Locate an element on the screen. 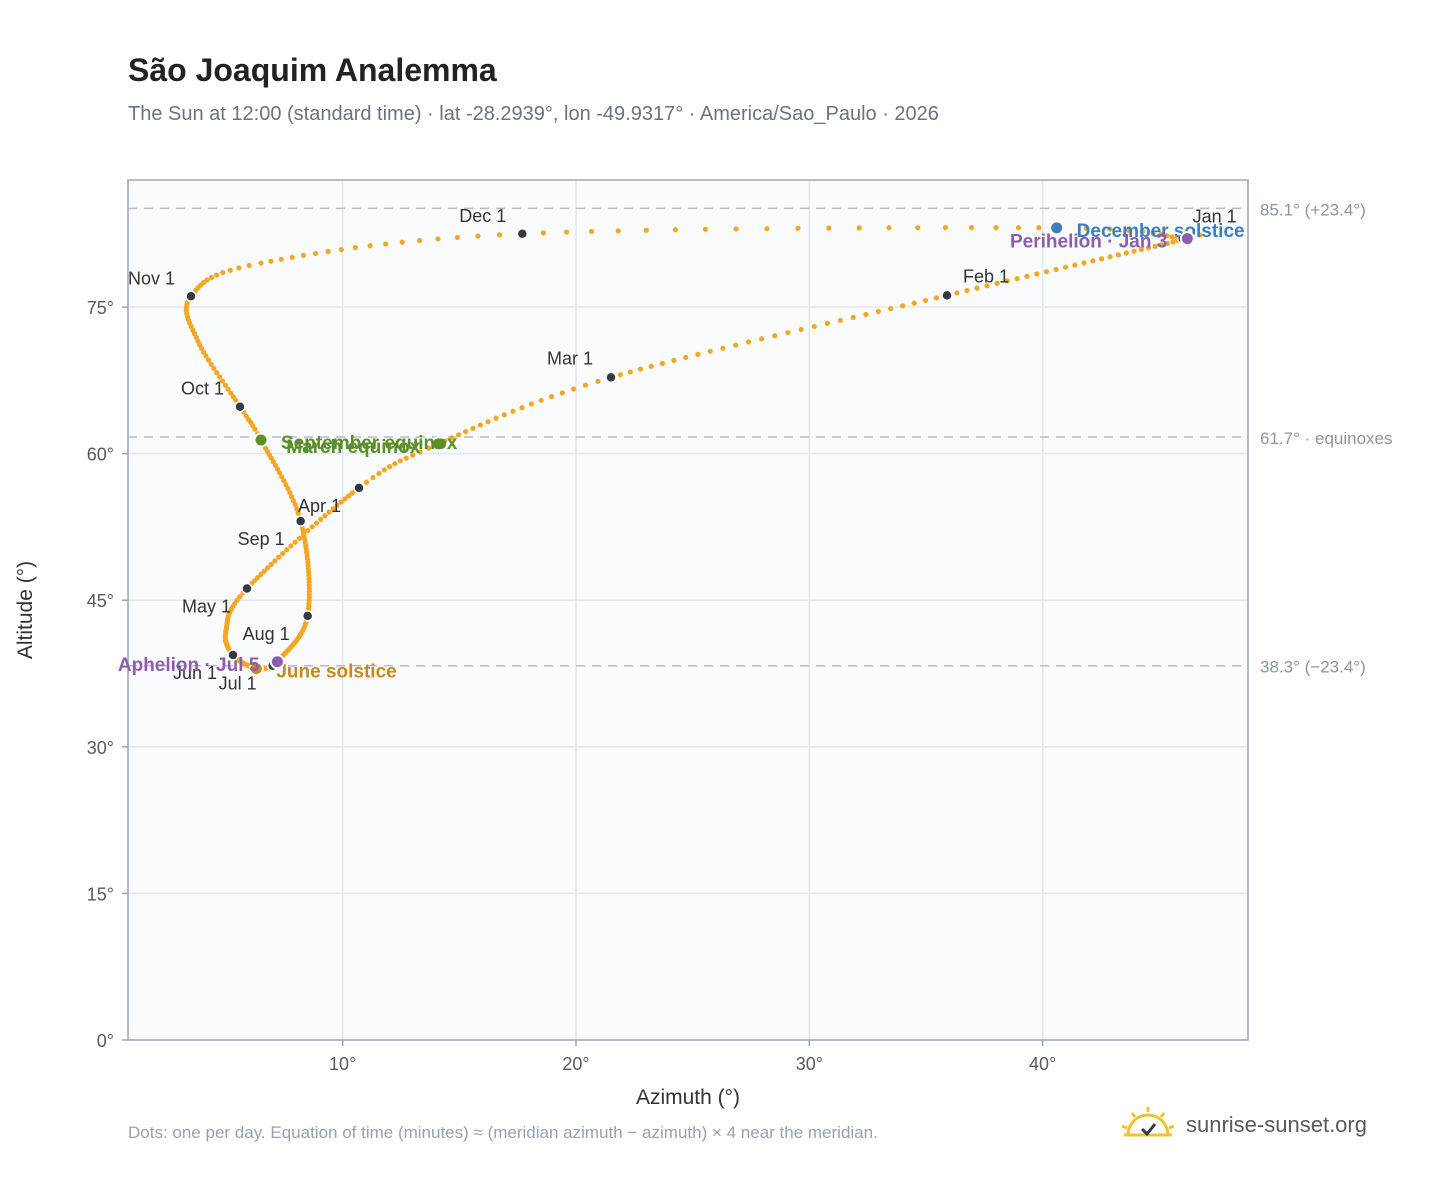 Image resolution: width=1448 pixels, height=1188 pixels. reference-line-label: 38.3° (−23.4°) is located at coordinates (1313, 667).